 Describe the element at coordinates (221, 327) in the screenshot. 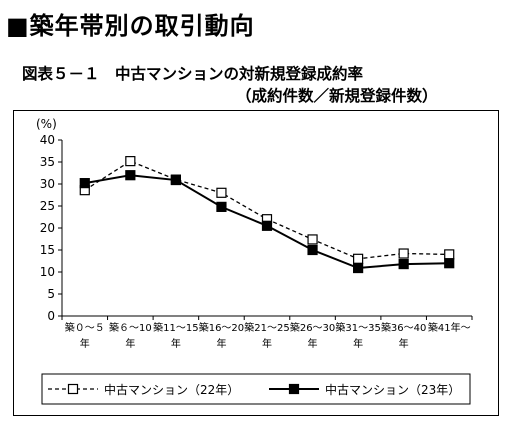

I see `x-tick-label: 築16～20` at that location.